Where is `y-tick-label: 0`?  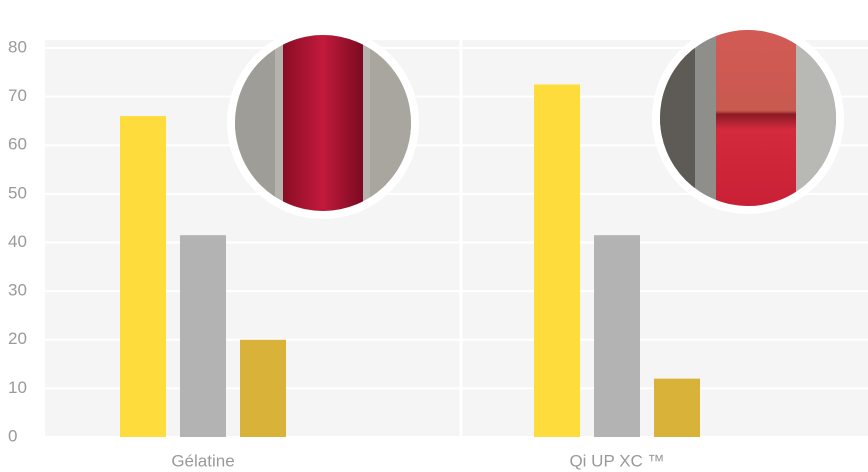 y-tick-label: 0 is located at coordinates (12, 435).